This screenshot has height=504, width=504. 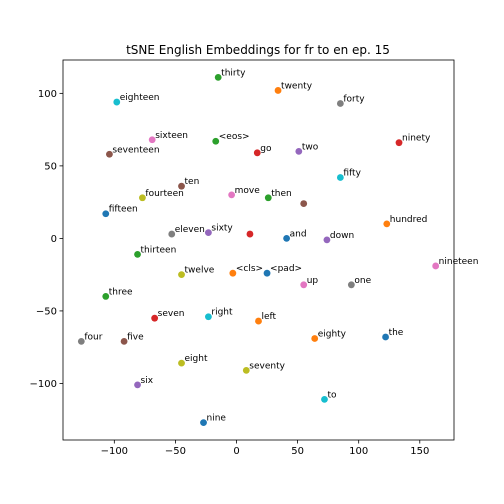 What do you see at coordinates (297, 451) in the screenshot?
I see `x-tick-label: 50` at bounding box center [297, 451].